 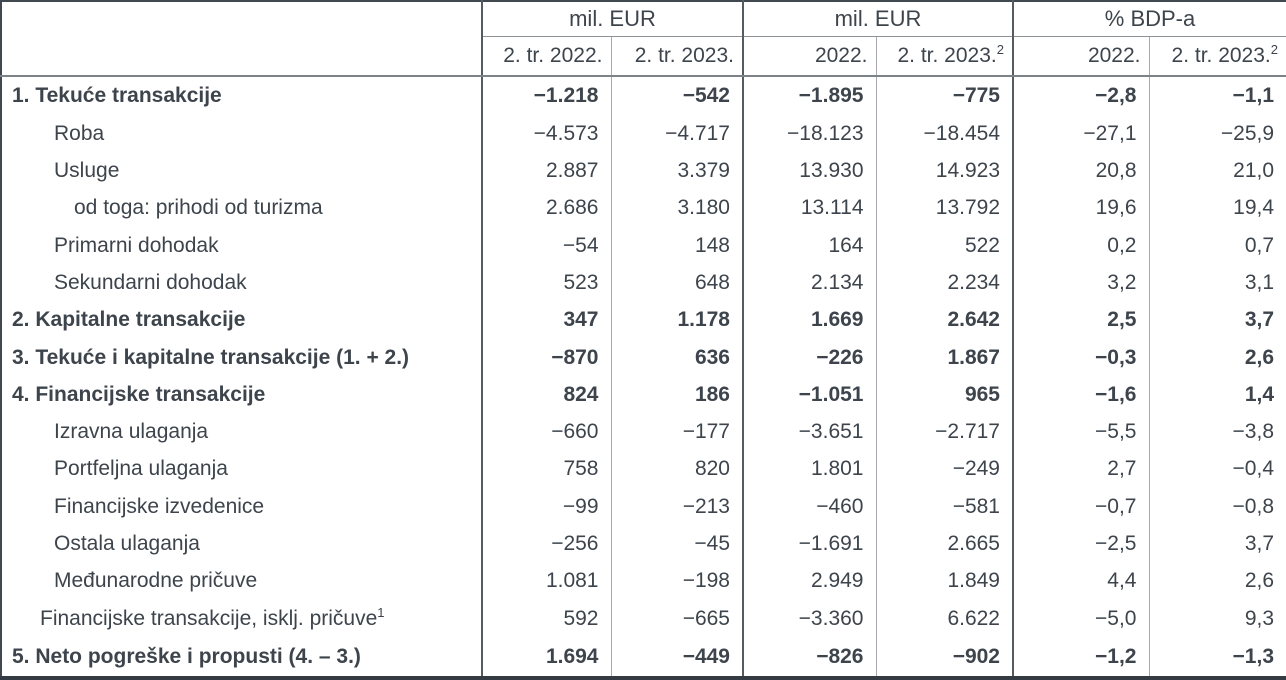 I want to click on value-cell: 2,6, so click(x=1217, y=357).